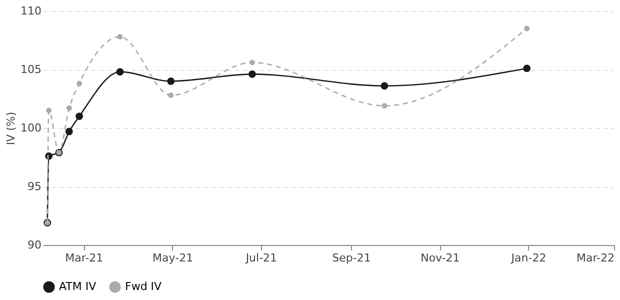 This screenshot has height=300, width=620. What do you see at coordinates (261, 258) in the screenshot?
I see `x-tick-label: Jul-21` at bounding box center [261, 258].